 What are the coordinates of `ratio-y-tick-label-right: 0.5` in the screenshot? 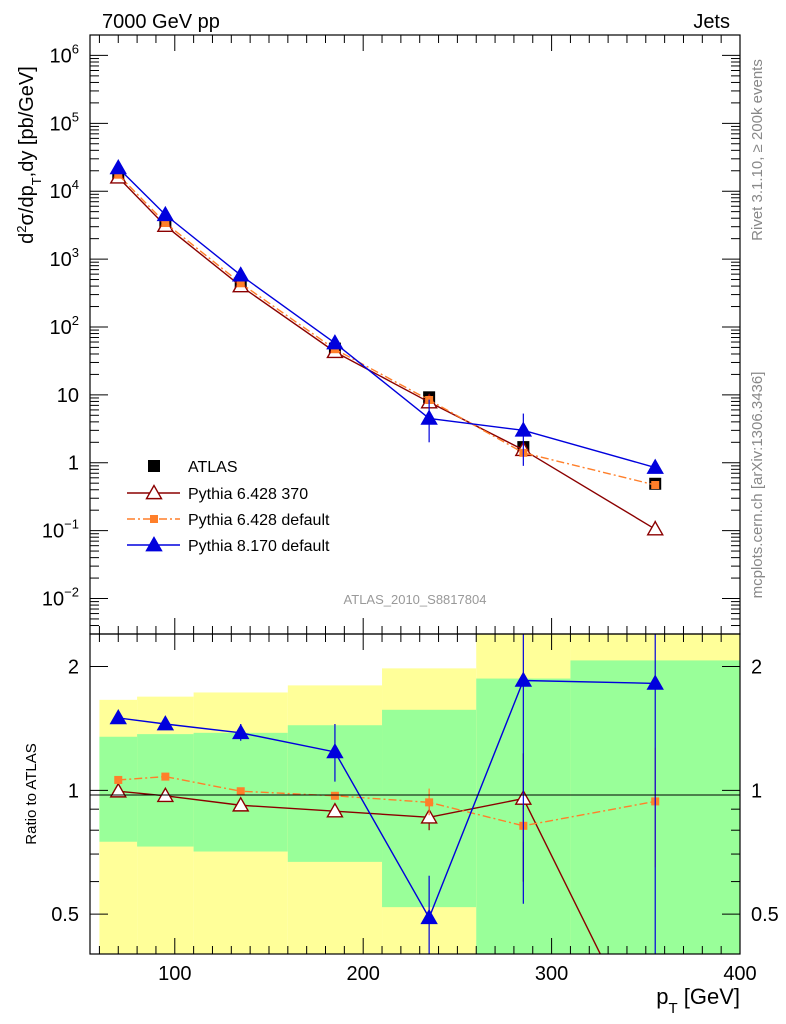 It's located at (765, 915).